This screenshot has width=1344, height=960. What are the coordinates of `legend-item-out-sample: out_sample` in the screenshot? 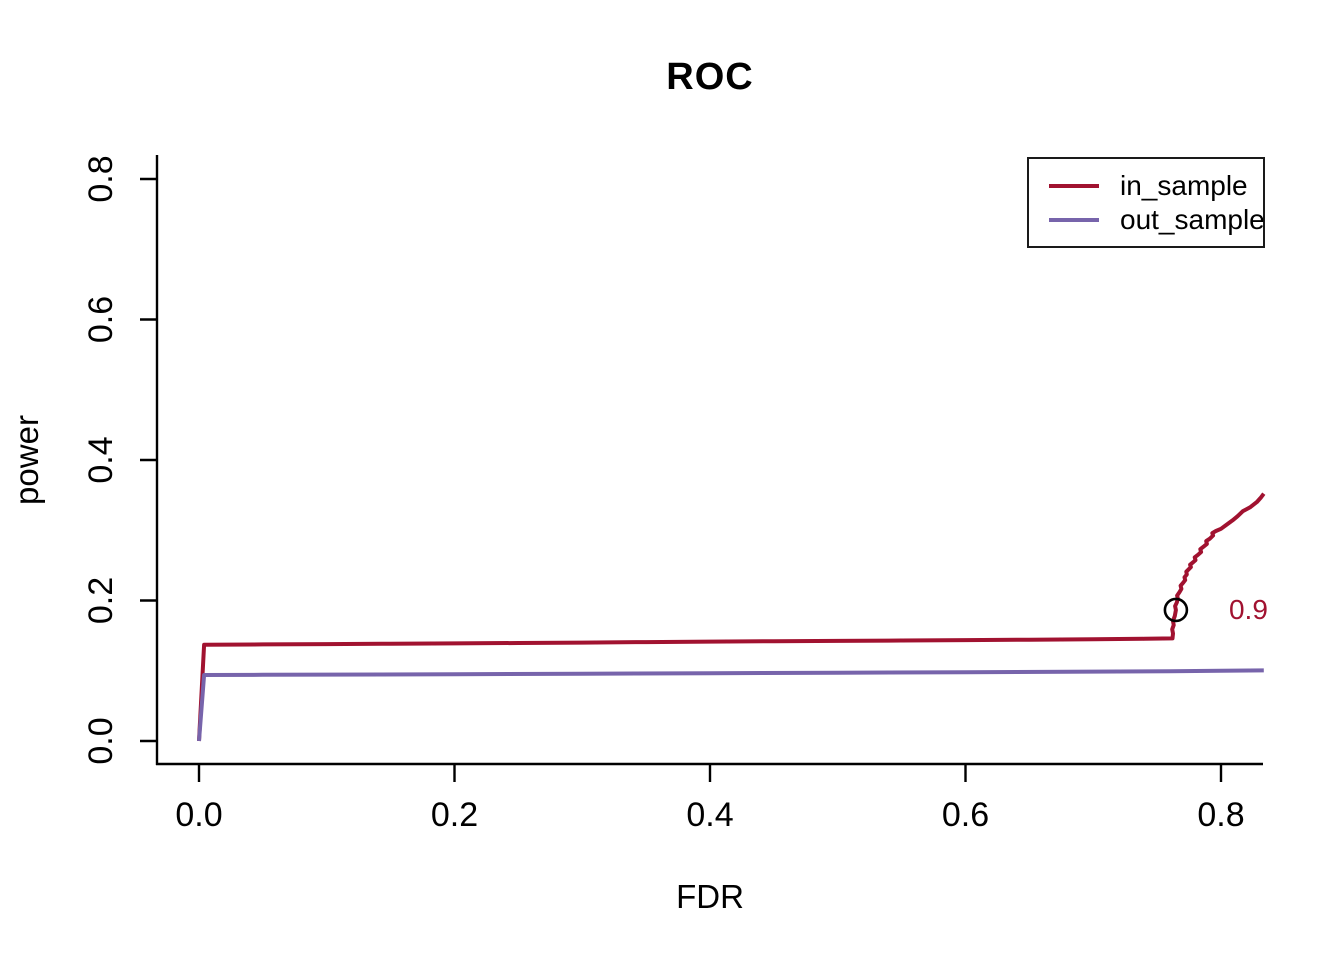 It's located at (1147, 219).